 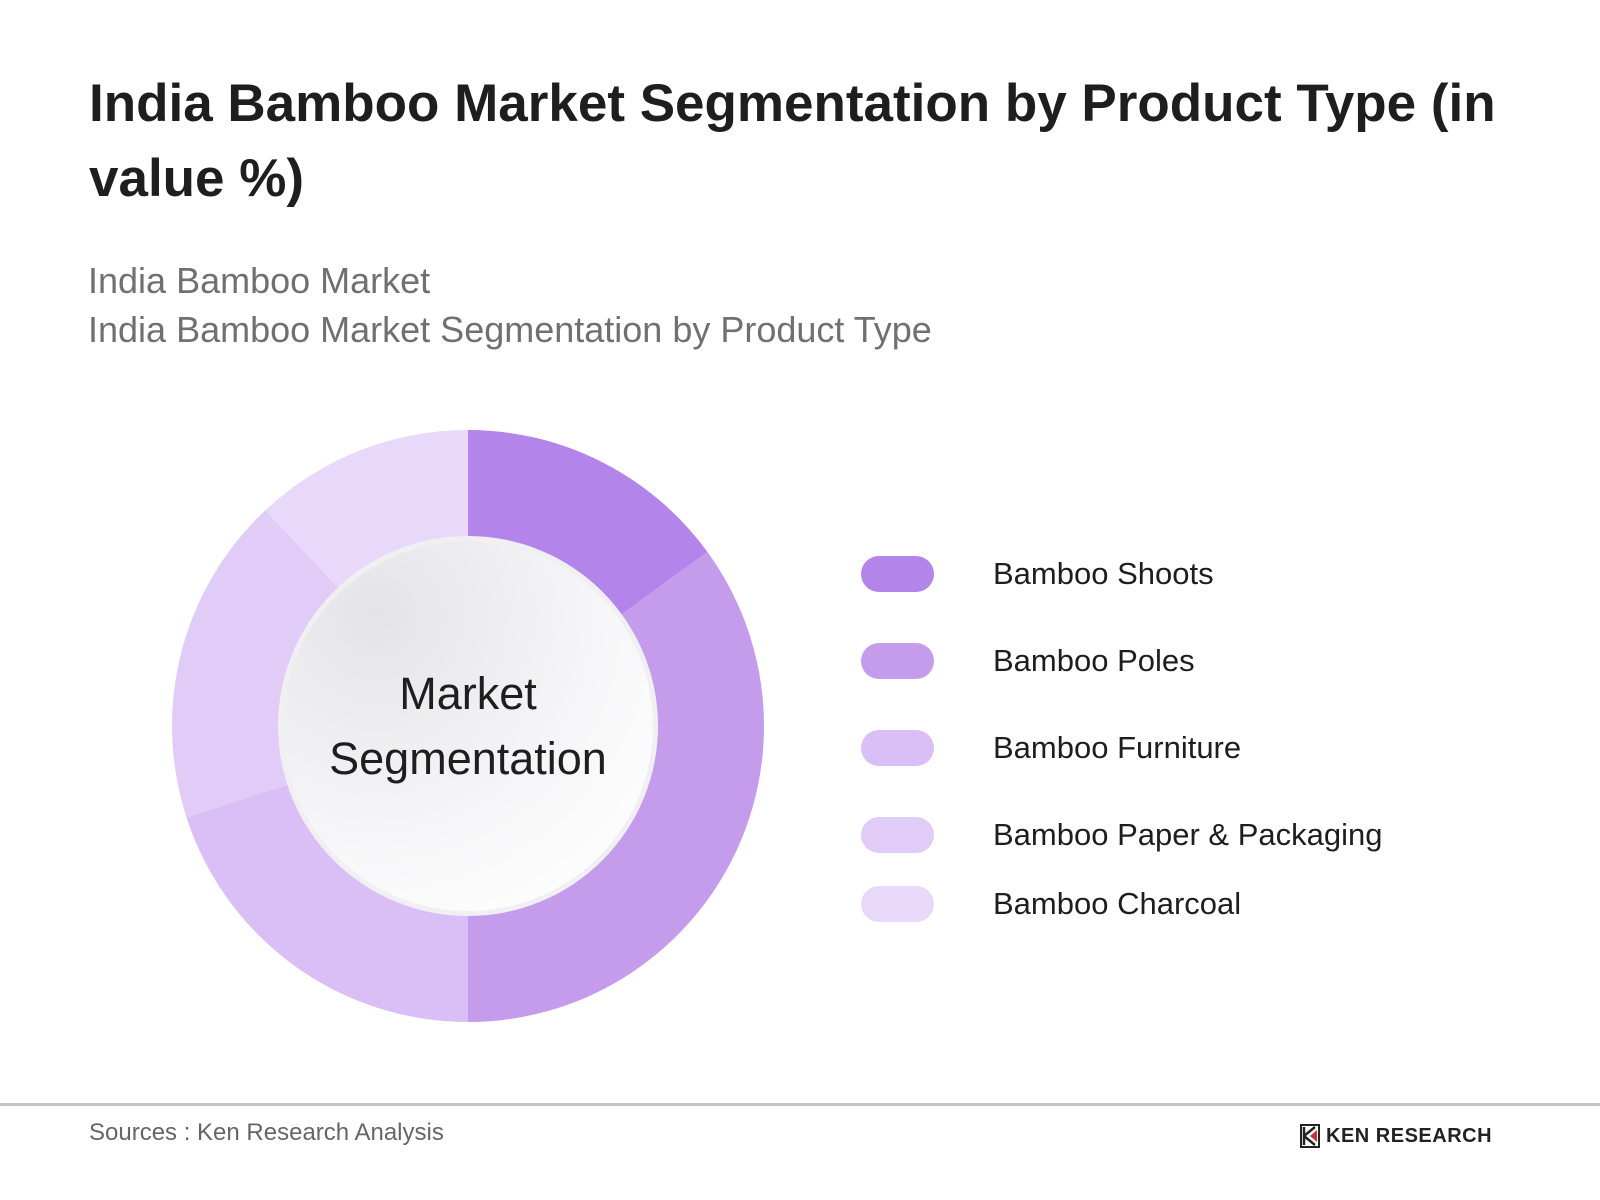 What do you see at coordinates (800, 1104) in the screenshot?
I see `footer-divider` at bounding box center [800, 1104].